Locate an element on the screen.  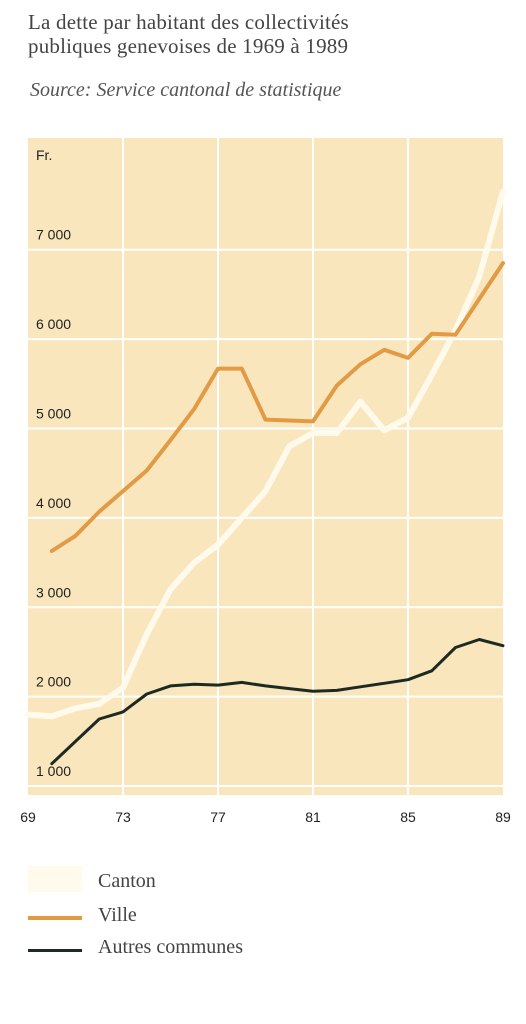
y-tick-label: 7 000 is located at coordinates (53, 235).